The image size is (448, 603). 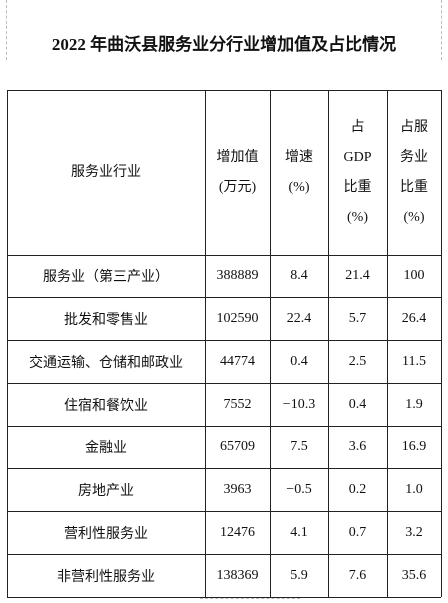 What do you see at coordinates (414, 447) in the screenshot?
I see `table-cell: 16.9` at bounding box center [414, 447].